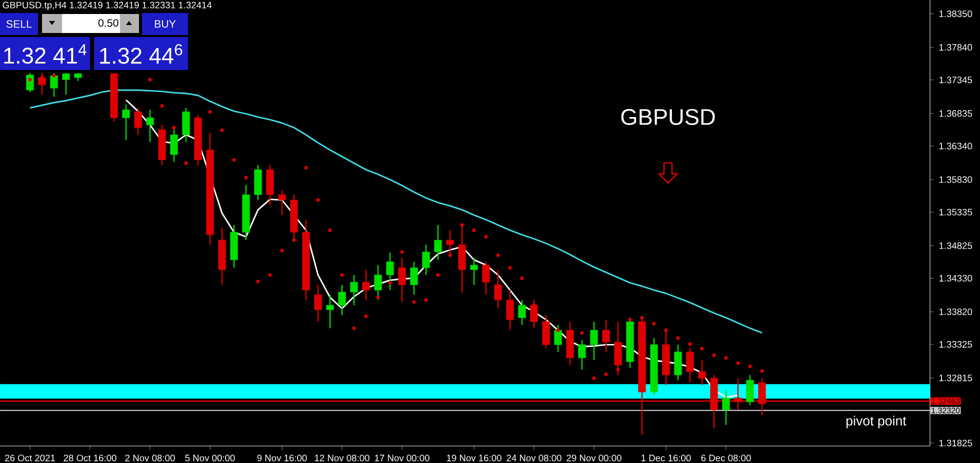  I want to click on x-tick-label: 19 Nov 16:00, so click(474, 458).